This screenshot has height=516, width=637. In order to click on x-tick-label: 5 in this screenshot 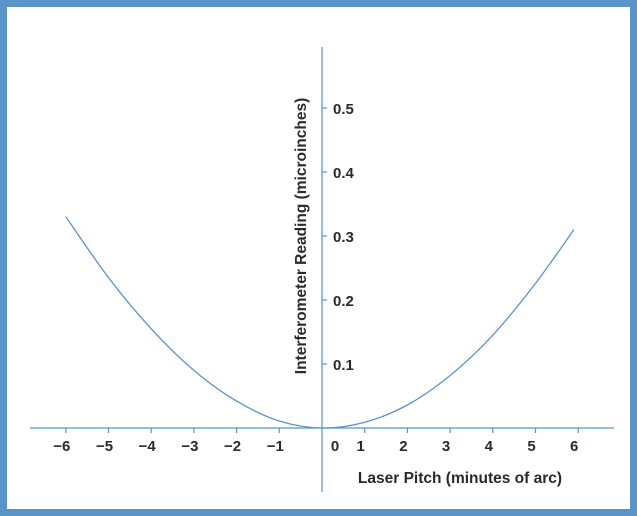, I will do `click(531, 446)`.